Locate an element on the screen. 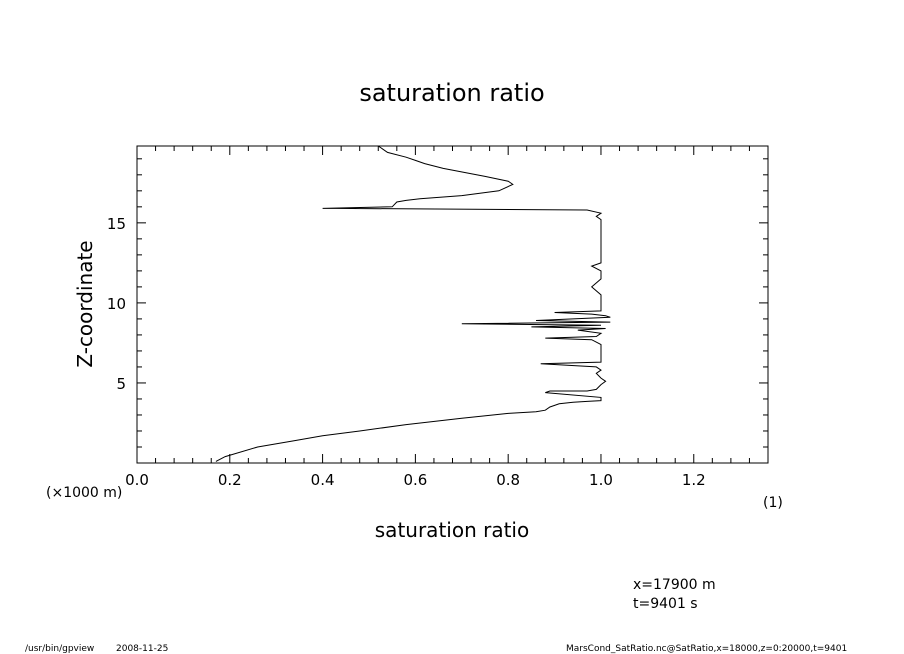 The width and height of the screenshot is (904, 654). x-tick-label: 1.0 is located at coordinates (601, 480).